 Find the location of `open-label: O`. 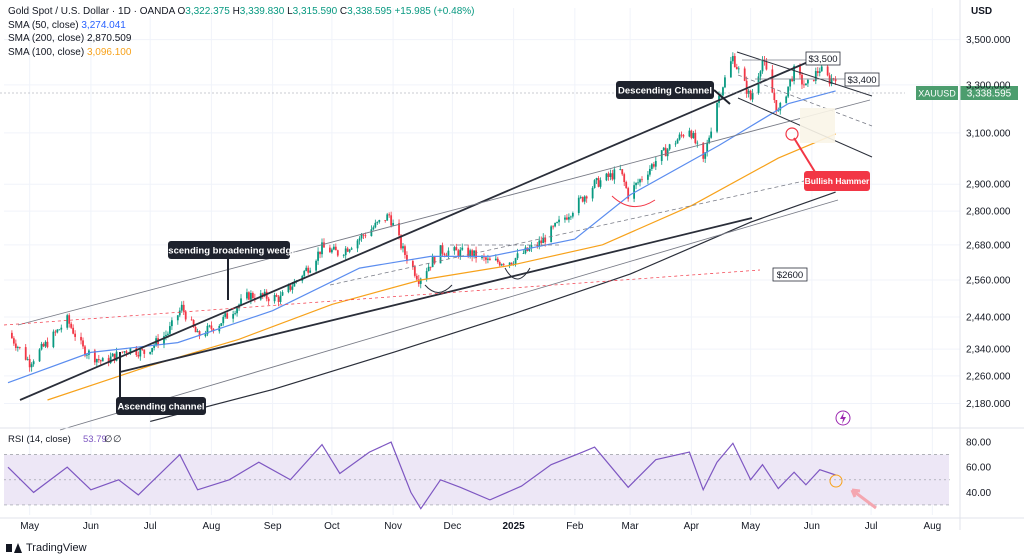

open-label: O is located at coordinates (181, 11).